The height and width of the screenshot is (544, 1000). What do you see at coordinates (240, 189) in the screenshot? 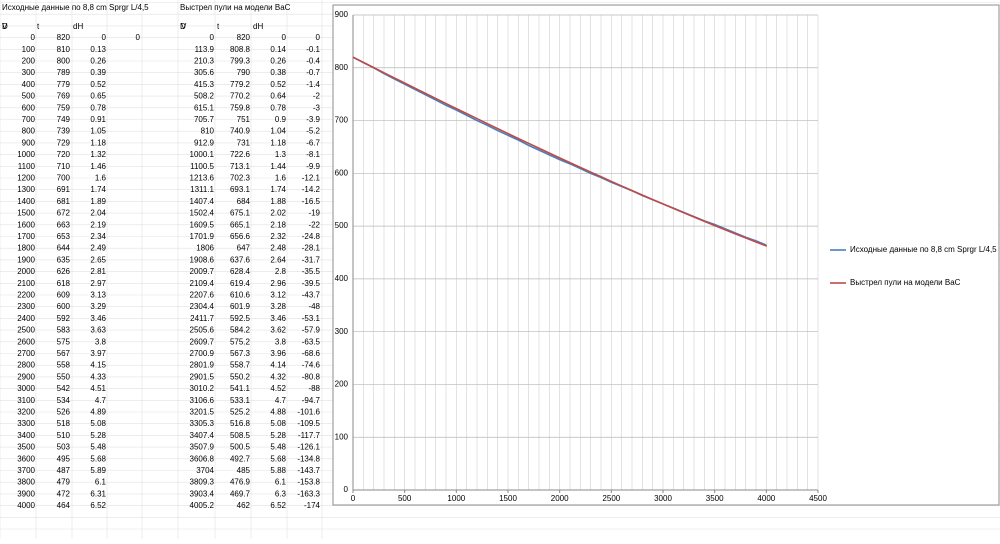
I see `cell: 693.1` at bounding box center [240, 189].